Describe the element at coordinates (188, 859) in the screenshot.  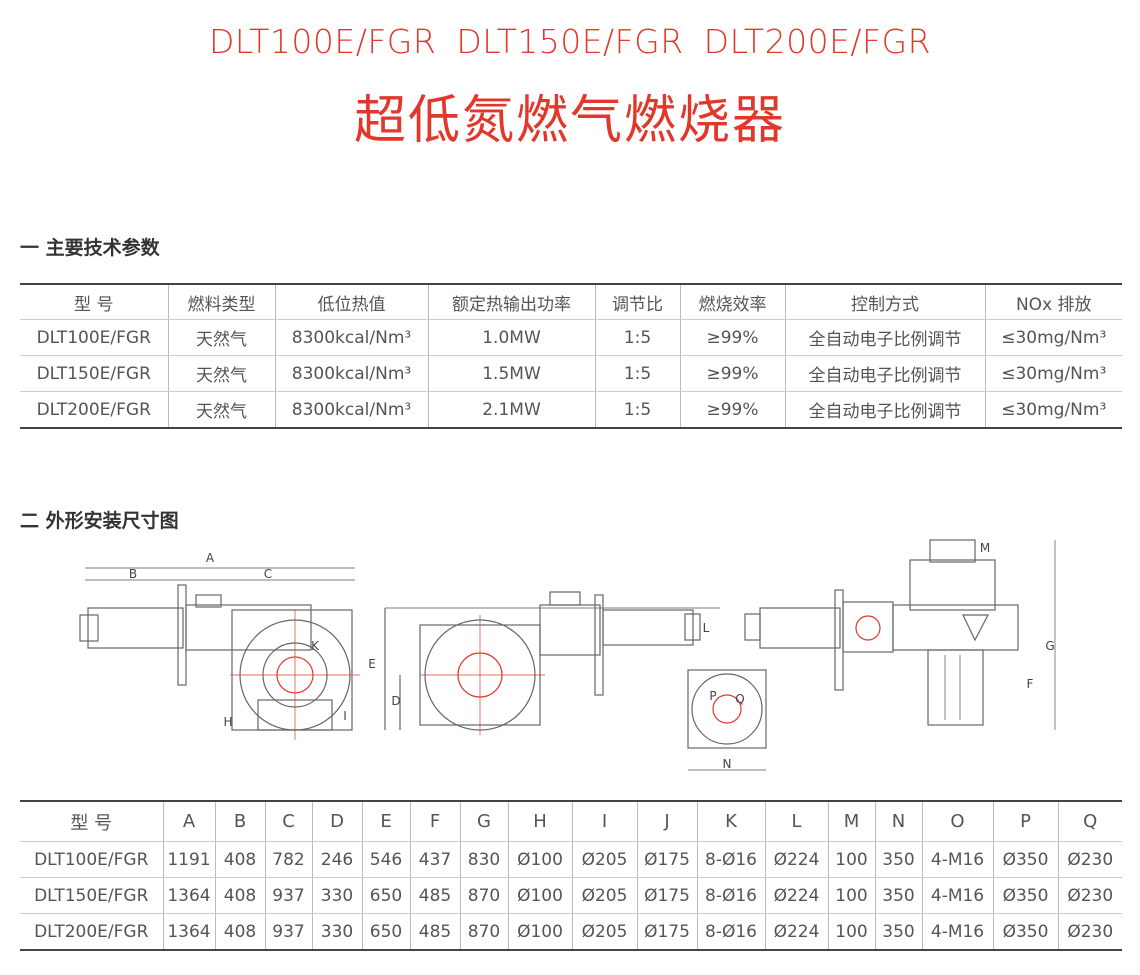
I see `table-cell: 1191` at that location.